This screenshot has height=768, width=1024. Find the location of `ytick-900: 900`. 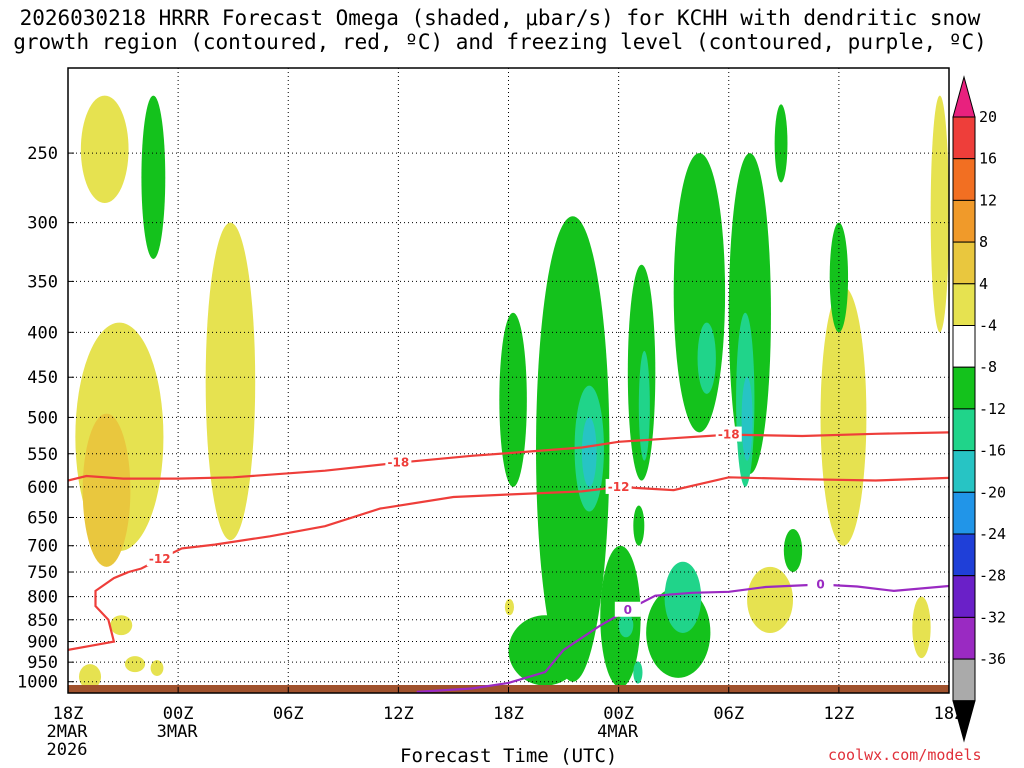

ytick-900: 900 is located at coordinates (42, 643).